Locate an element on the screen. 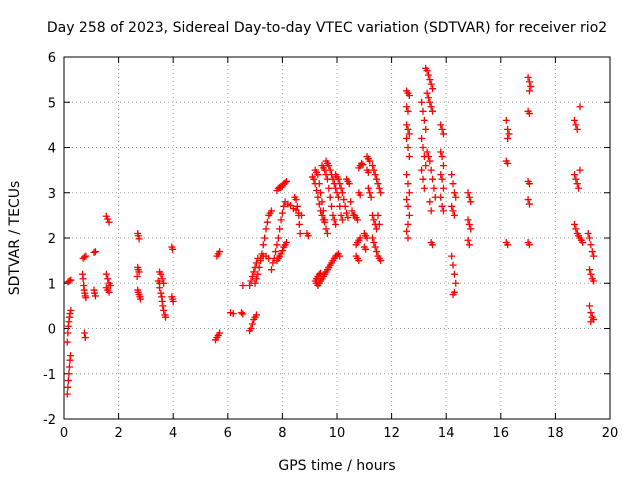  x-tick-label: 16 is located at coordinates (501, 433).